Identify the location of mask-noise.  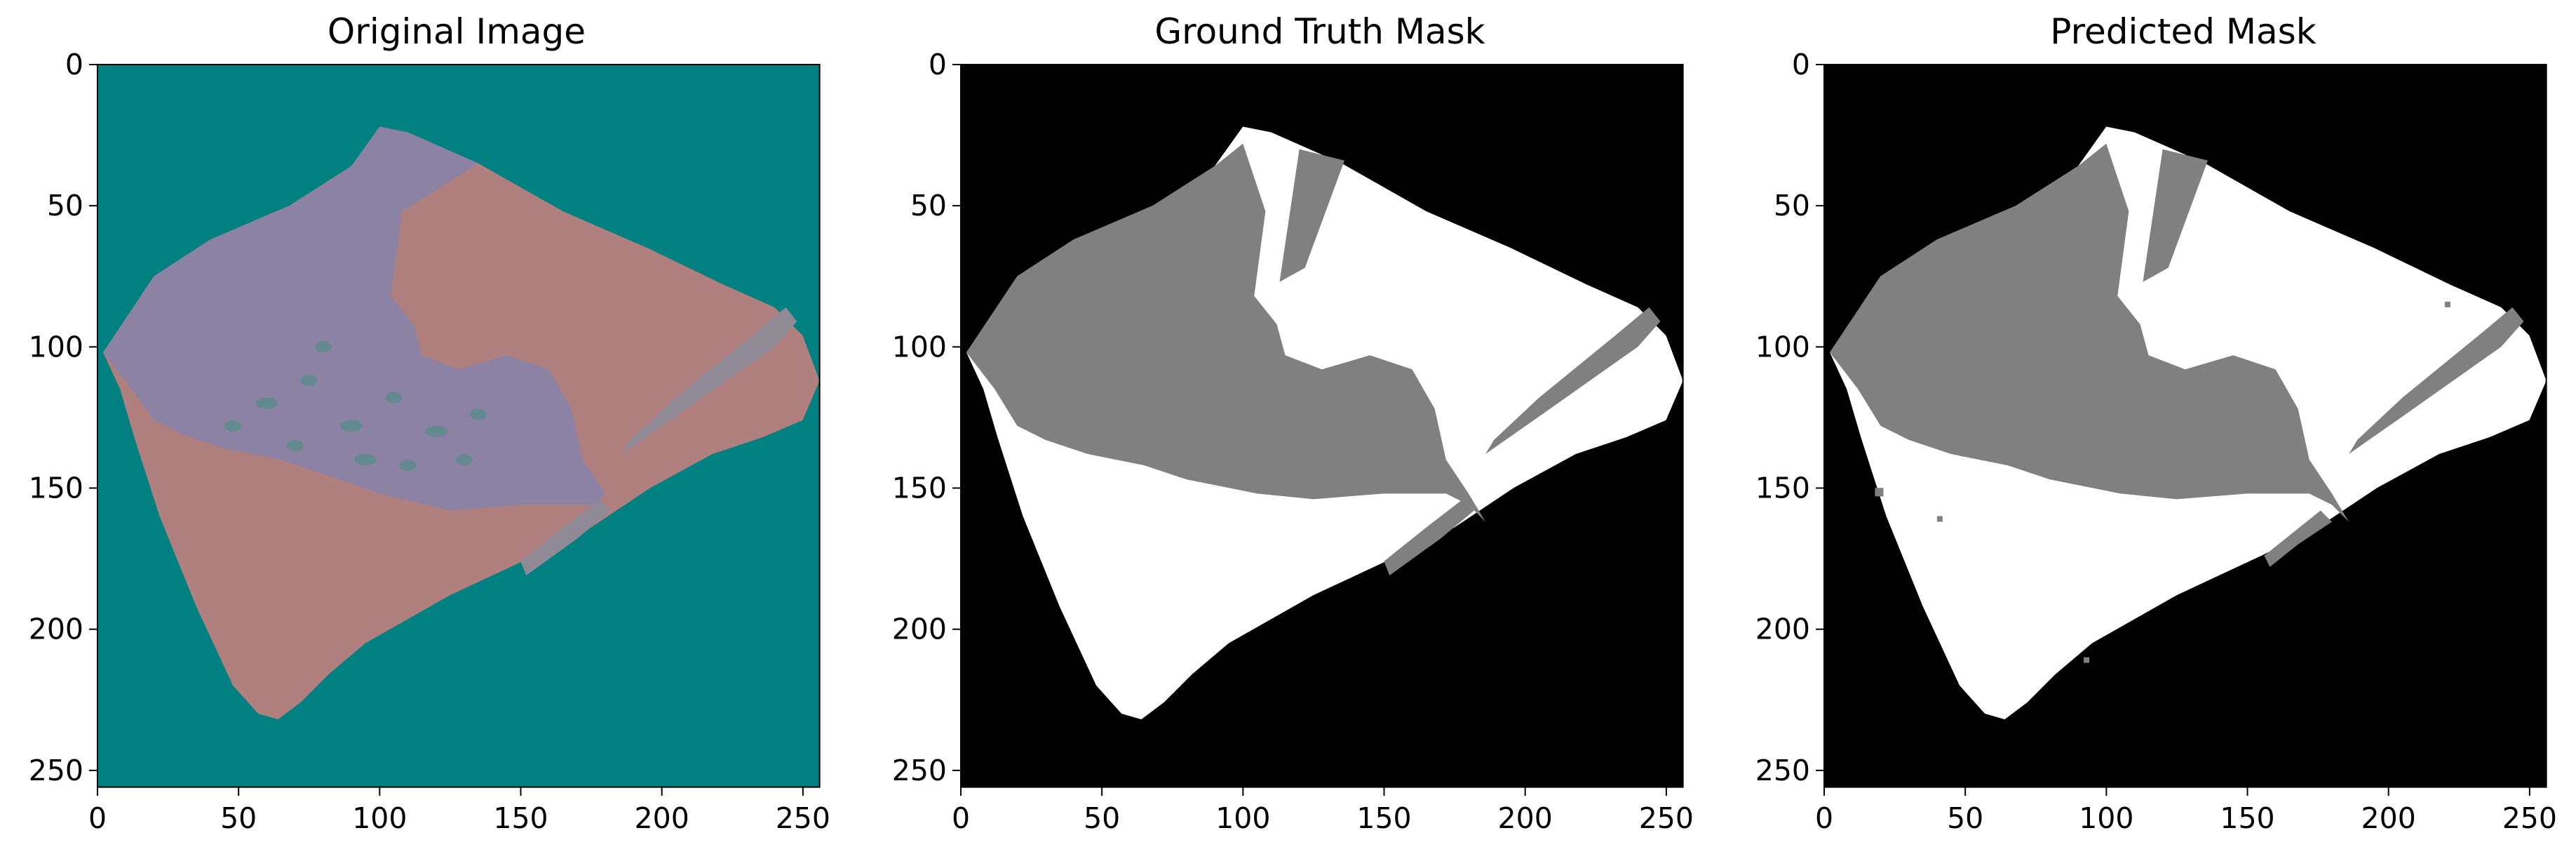
(2162, 420).